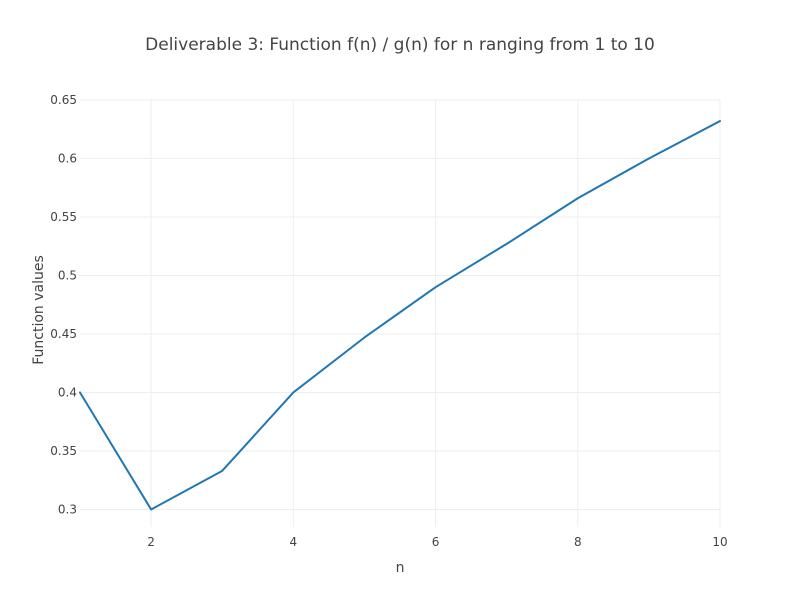 The width and height of the screenshot is (800, 600). Describe the element at coordinates (151, 542) in the screenshot. I see `x-tick-label: 2` at that location.